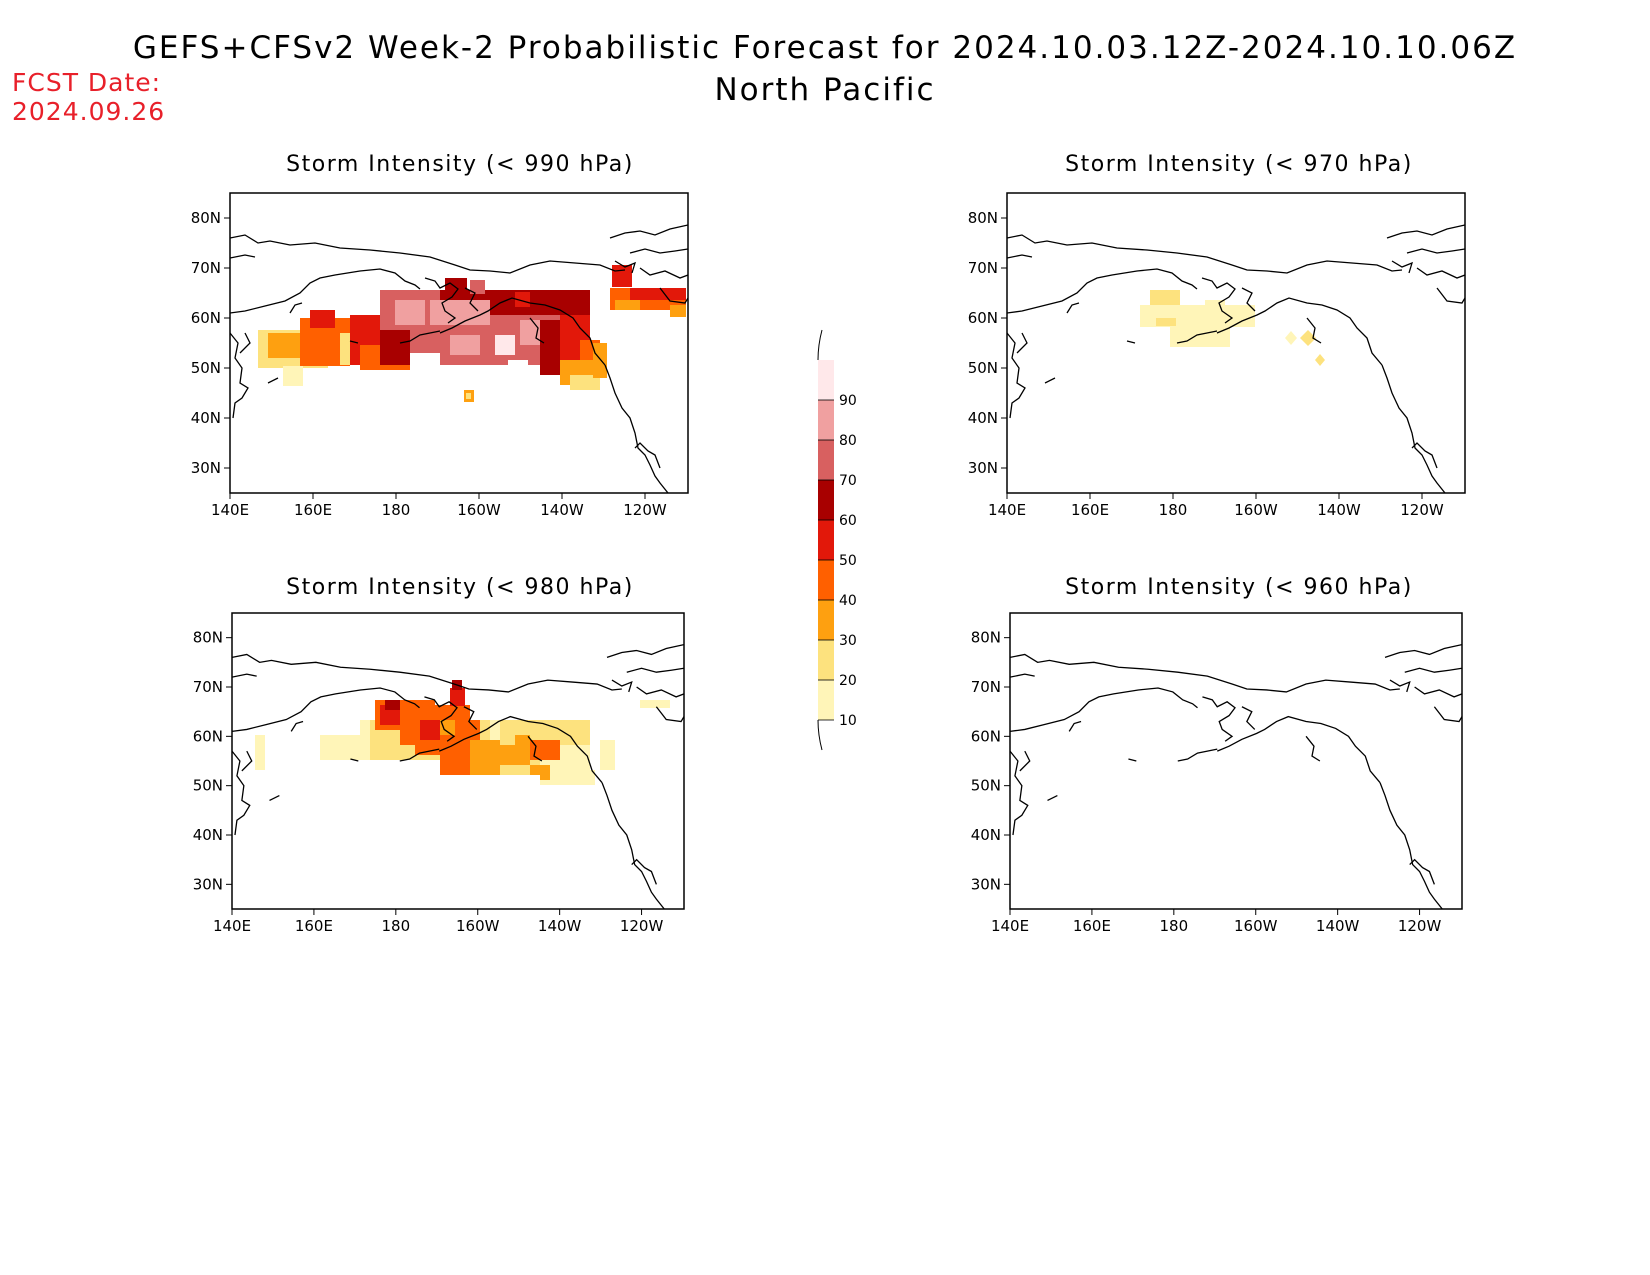  Describe the element at coordinates (848, 601) in the screenshot. I see `colorbar-tick-label: 40` at that location.